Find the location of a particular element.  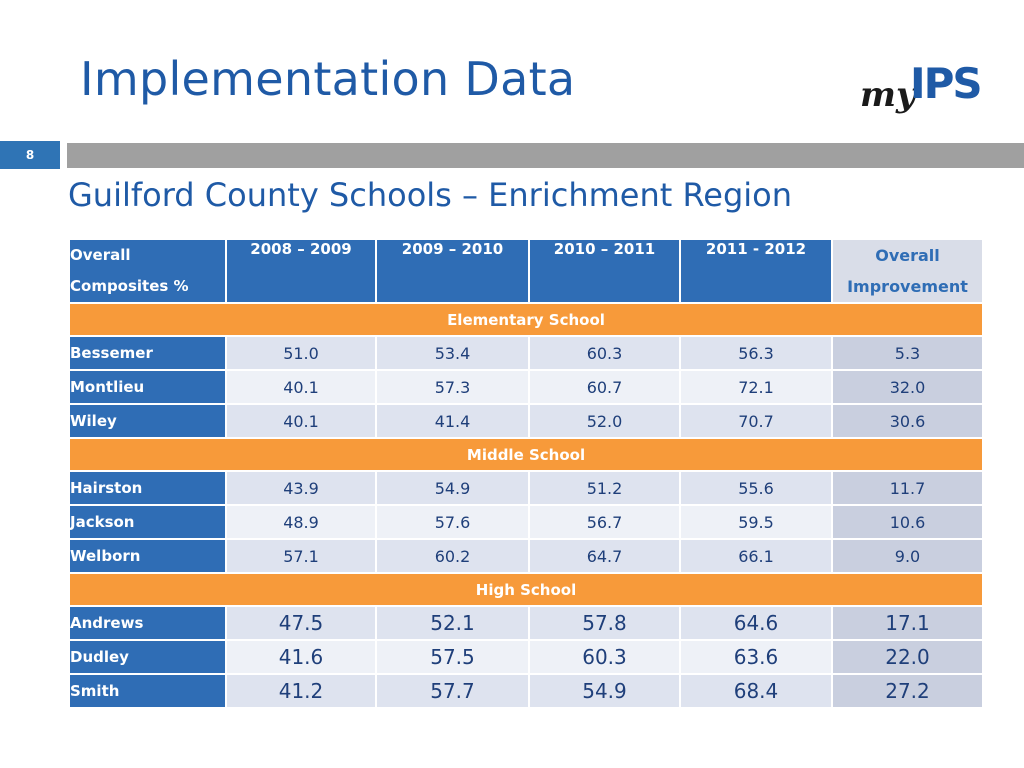

table-row: Dudley 41.6 57.5 60.3 63.6 22.0 is located at coordinates (526, 657).